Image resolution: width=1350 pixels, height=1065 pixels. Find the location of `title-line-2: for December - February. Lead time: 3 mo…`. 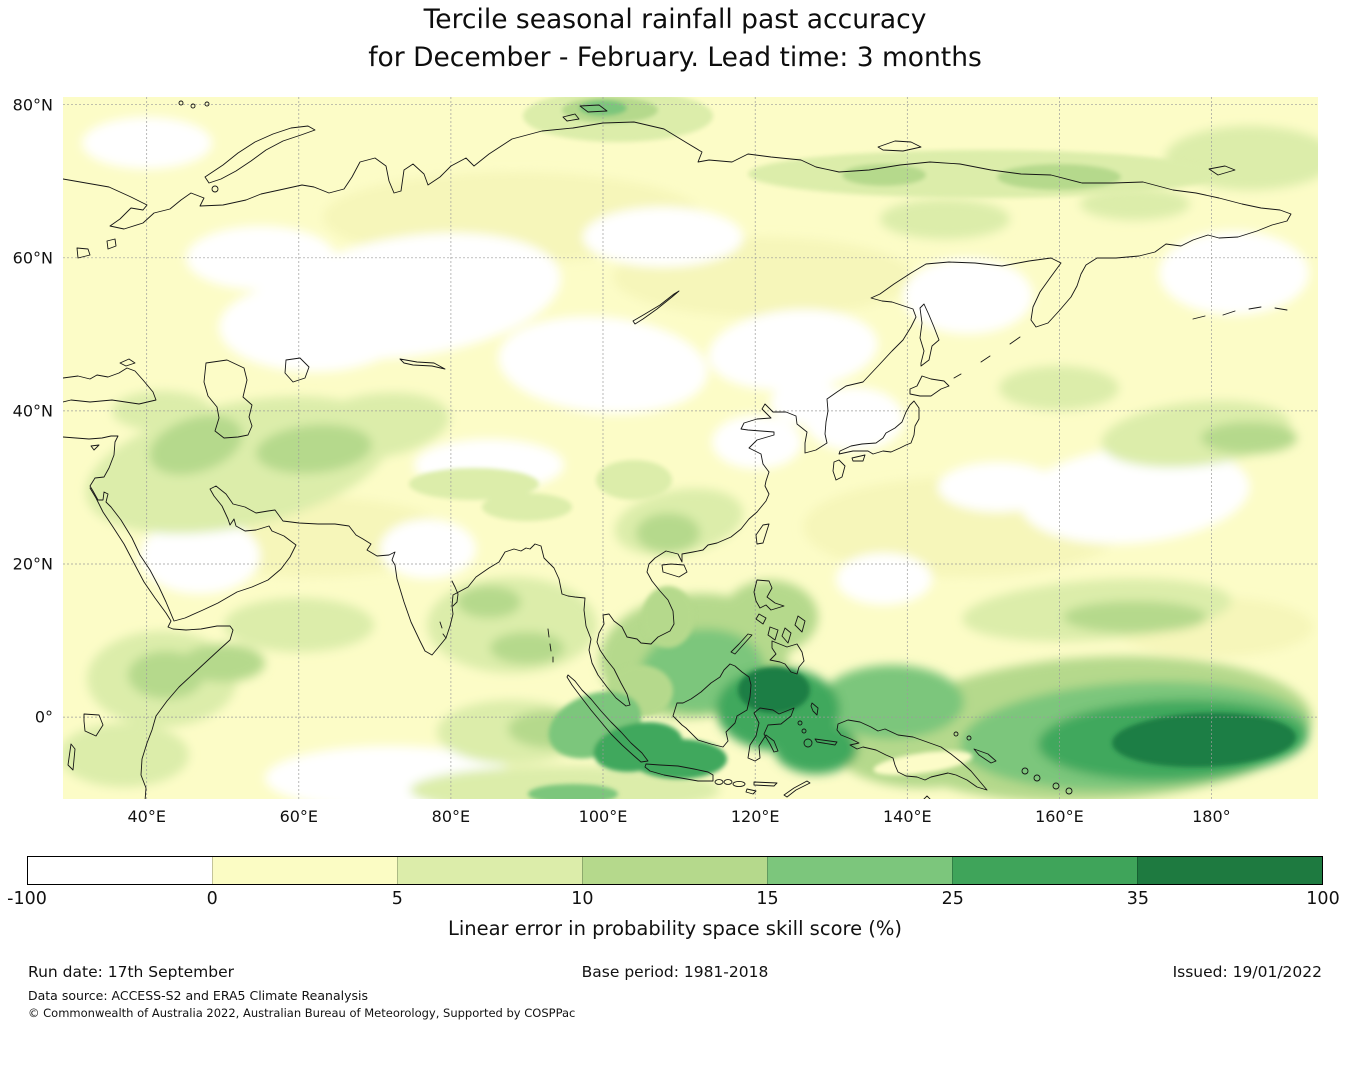

title-line-2: for December - February. Lead time: 3 mo… is located at coordinates (675, 57).